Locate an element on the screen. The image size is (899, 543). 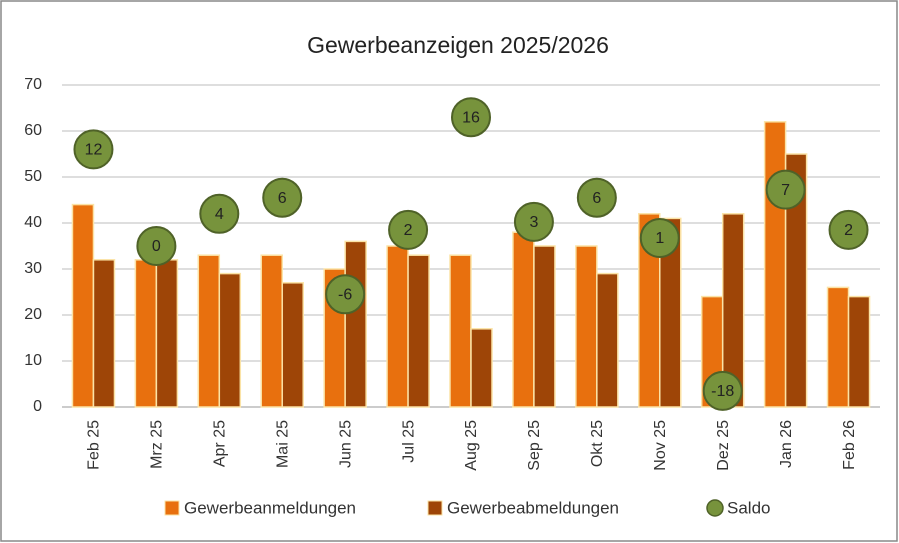
x-tick-label: Nov 25 is located at coordinates (660, 445).